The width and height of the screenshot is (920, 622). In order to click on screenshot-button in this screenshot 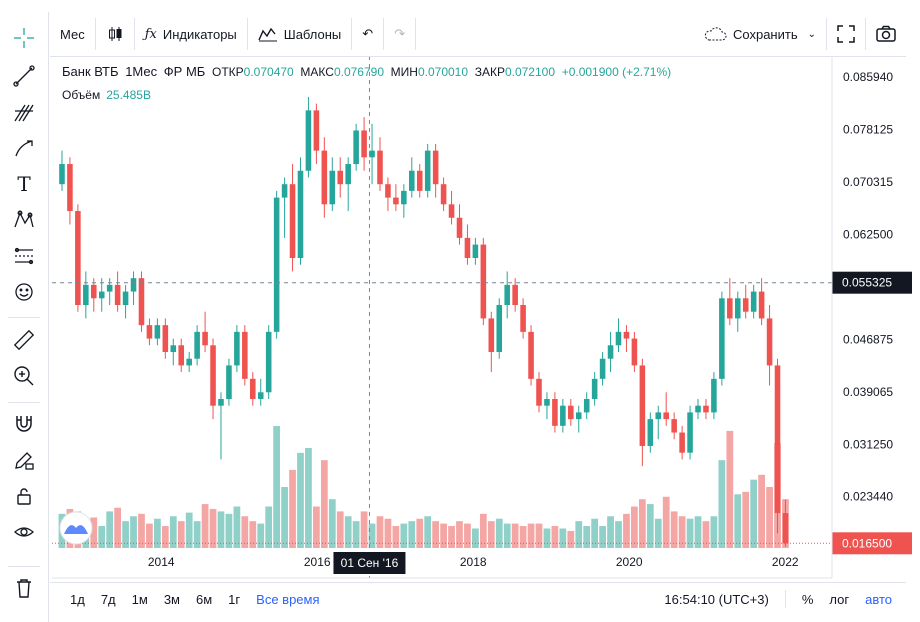, I will do `click(886, 34)`.